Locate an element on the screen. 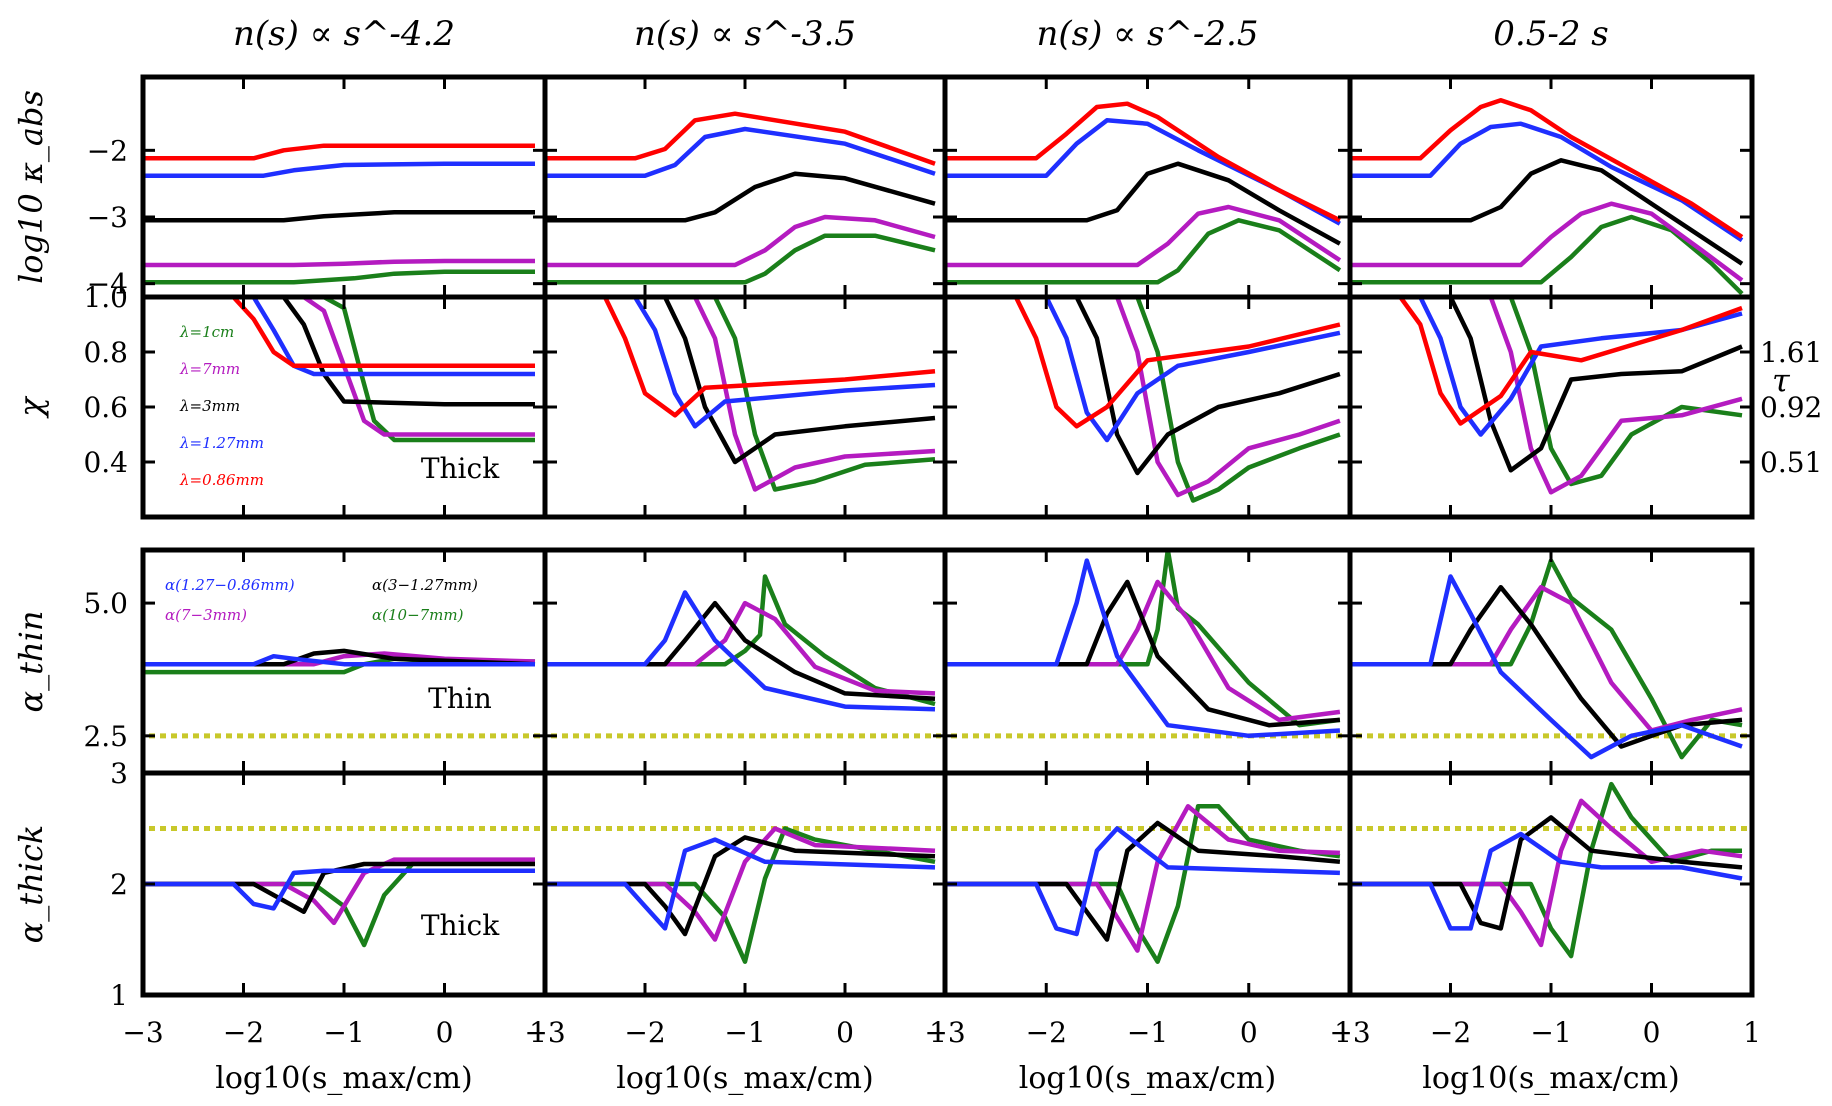 The width and height of the screenshot is (1832, 1106). y-tick-label: −2 is located at coordinates (107, 150).